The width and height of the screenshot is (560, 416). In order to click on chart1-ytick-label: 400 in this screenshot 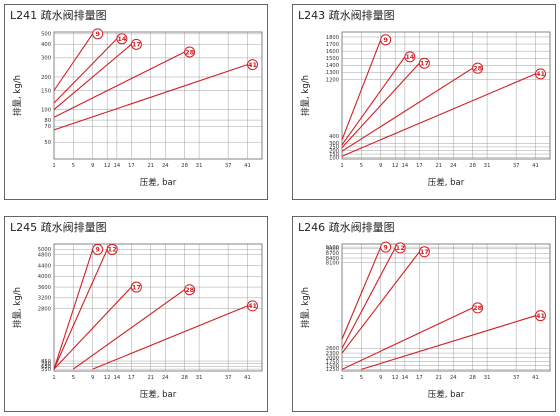, I will do `click(334, 137)`.